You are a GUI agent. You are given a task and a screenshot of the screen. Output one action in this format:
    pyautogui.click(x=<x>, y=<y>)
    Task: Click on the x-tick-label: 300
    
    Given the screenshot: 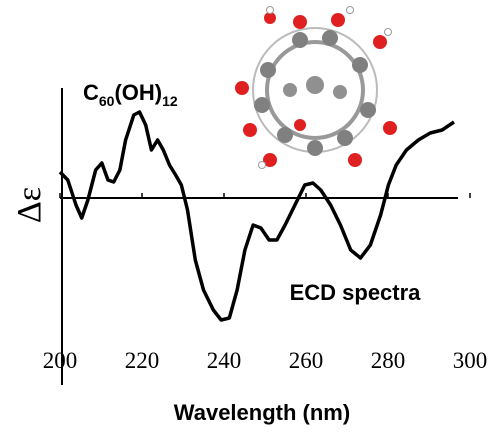 What is the action you would take?
    pyautogui.click(x=470, y=360)
    